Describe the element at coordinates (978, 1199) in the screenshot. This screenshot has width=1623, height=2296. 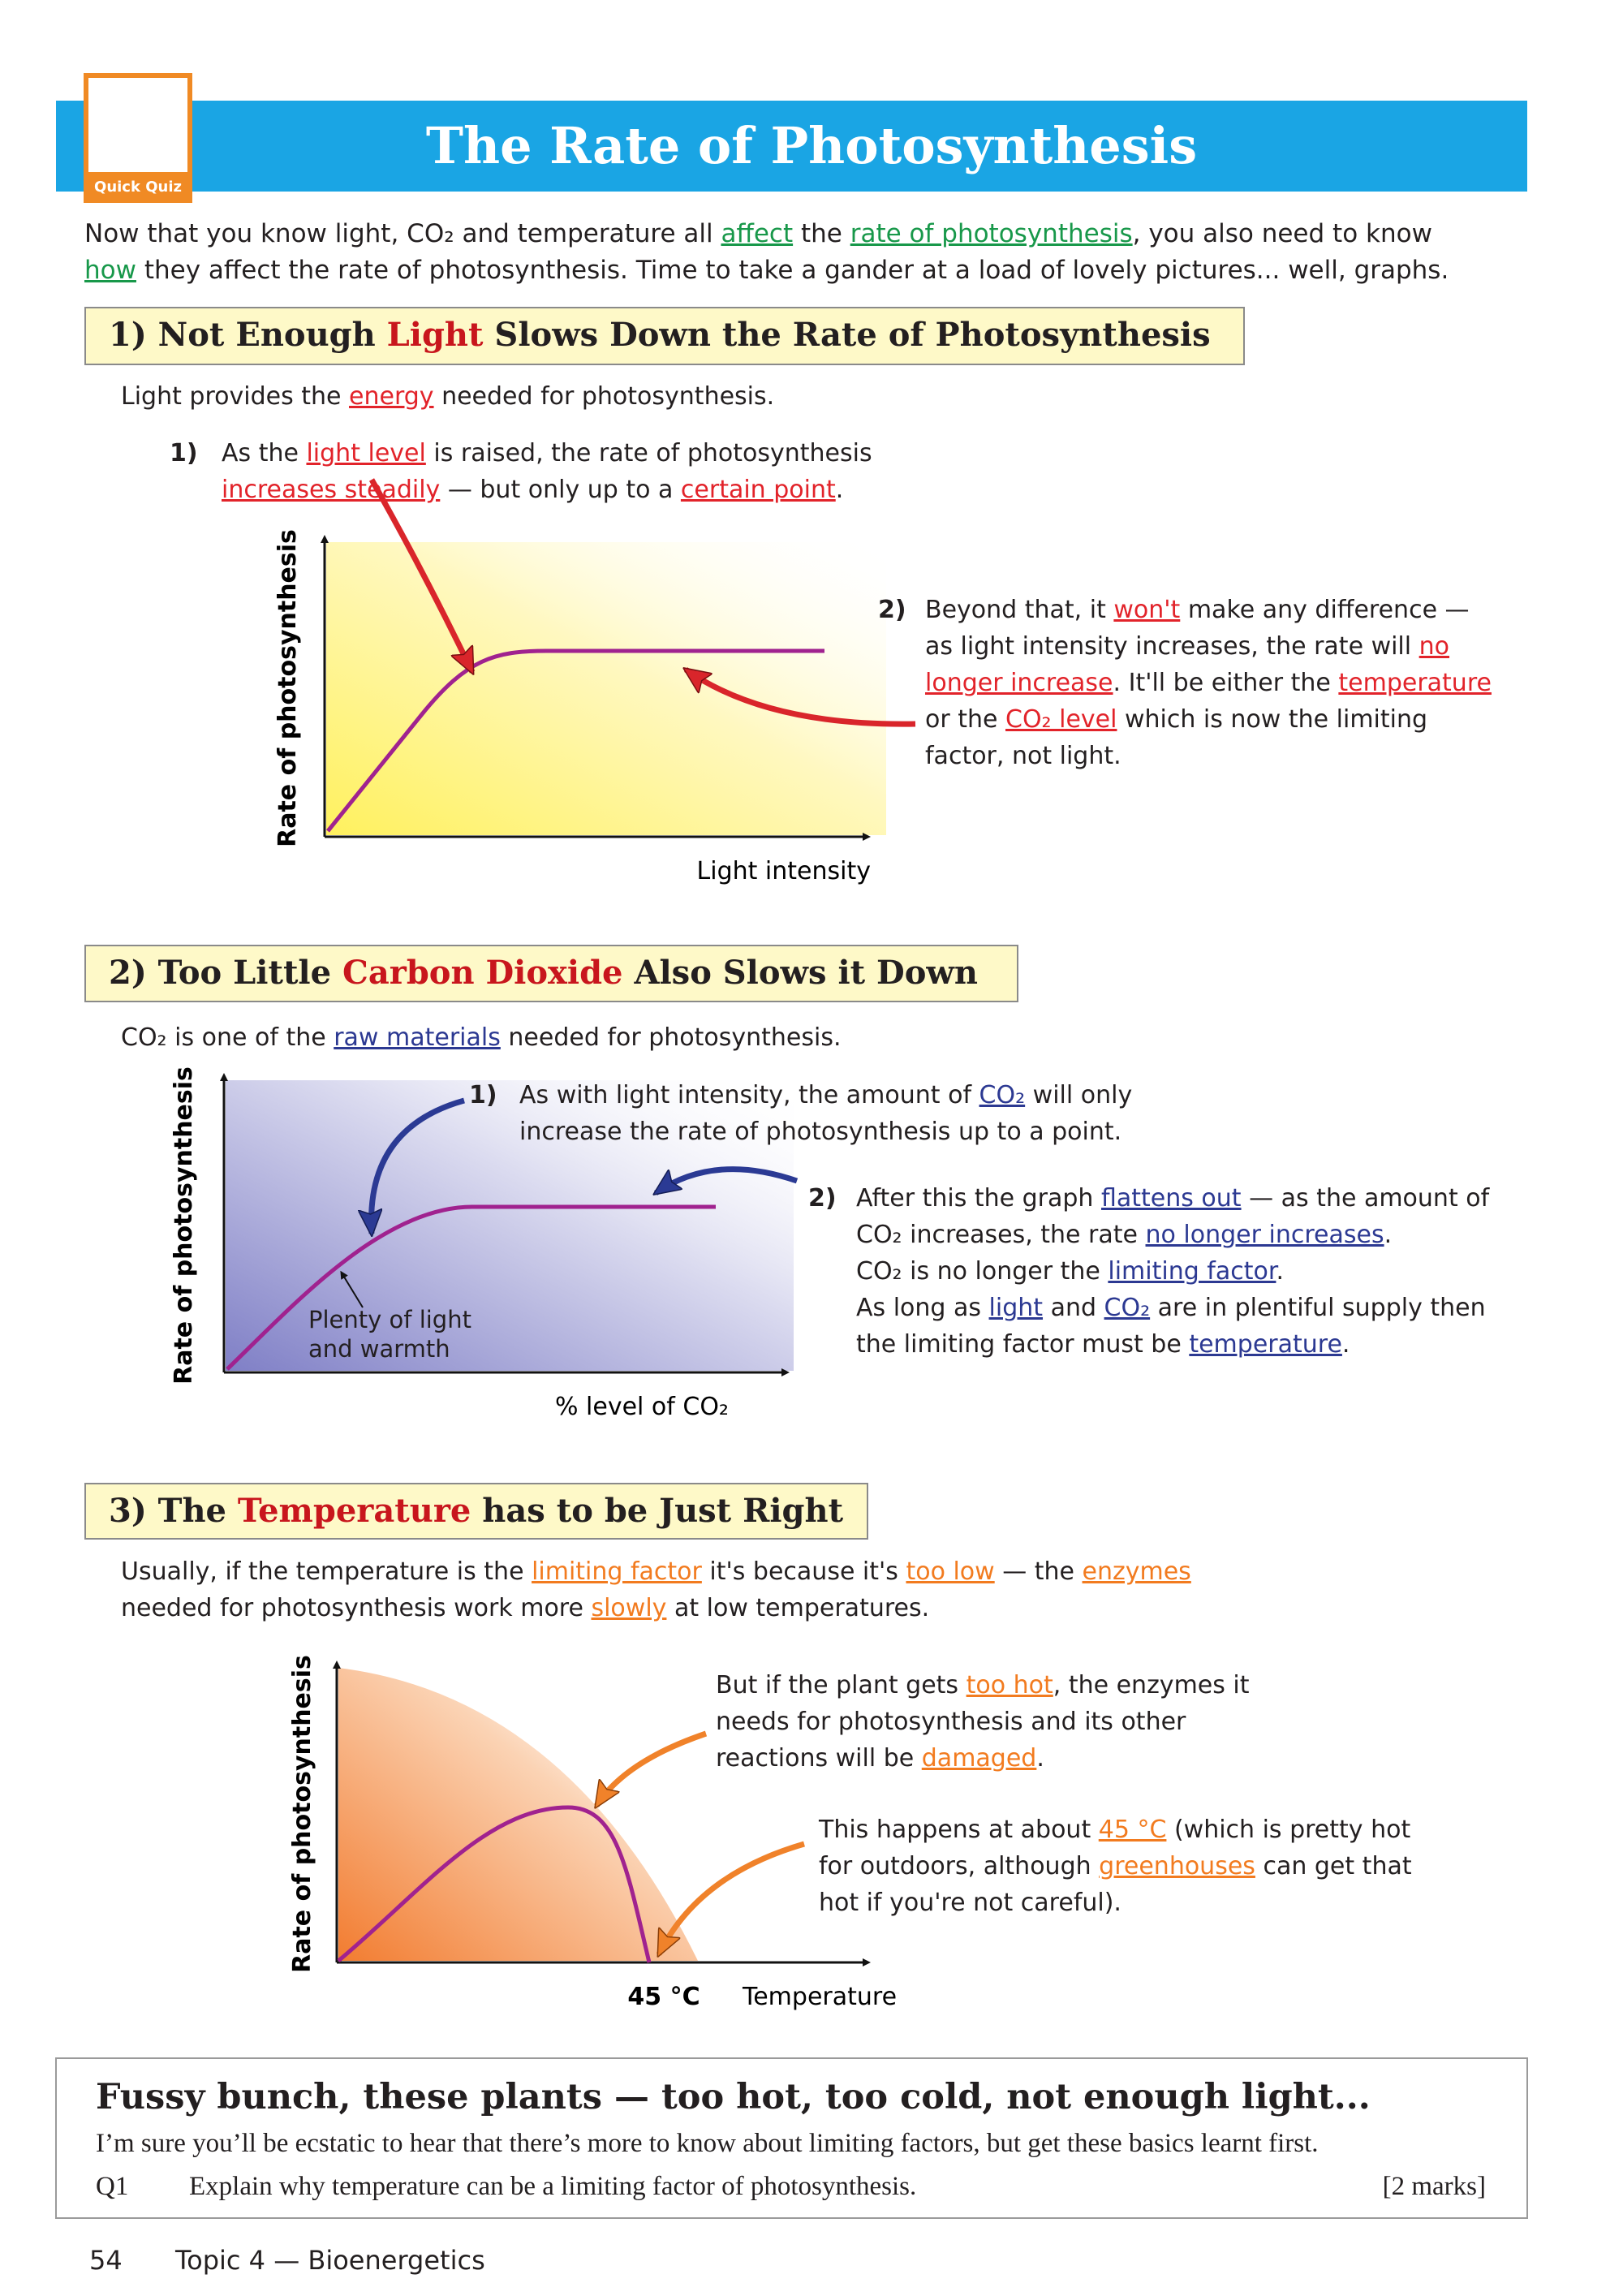
I see `text: After this the graph` at that location.